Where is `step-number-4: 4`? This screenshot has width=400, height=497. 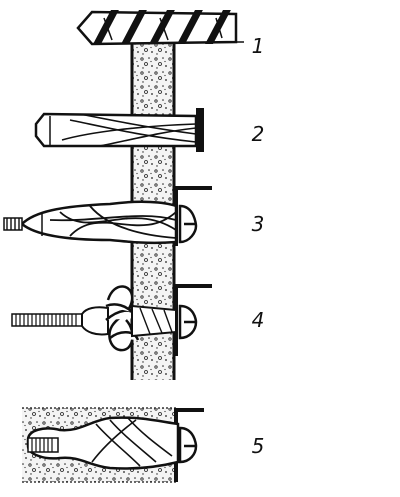 step-number-4: 4 is located at coordinates (258, 320).